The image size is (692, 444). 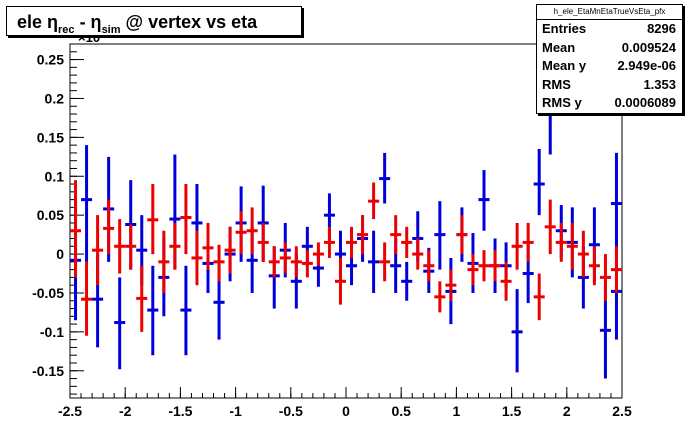 What do you see at coordinates (609, 66) in the screenshot?
I see `stats-row-mean-y: Mean y 2.949e-06` at bounding box center [609, 66].